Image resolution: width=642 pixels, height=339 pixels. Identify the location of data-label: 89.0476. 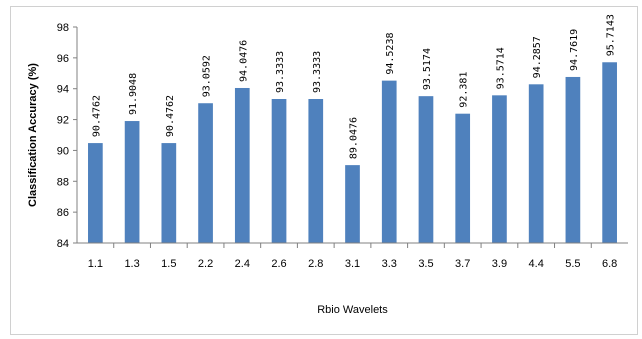
(354, 138).